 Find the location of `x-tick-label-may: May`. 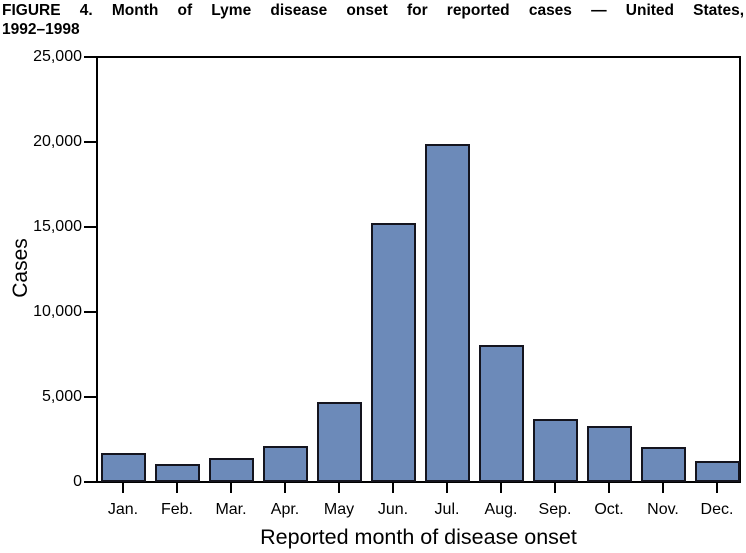

x-tick-label-may: May is located at coordinates (339, 509).